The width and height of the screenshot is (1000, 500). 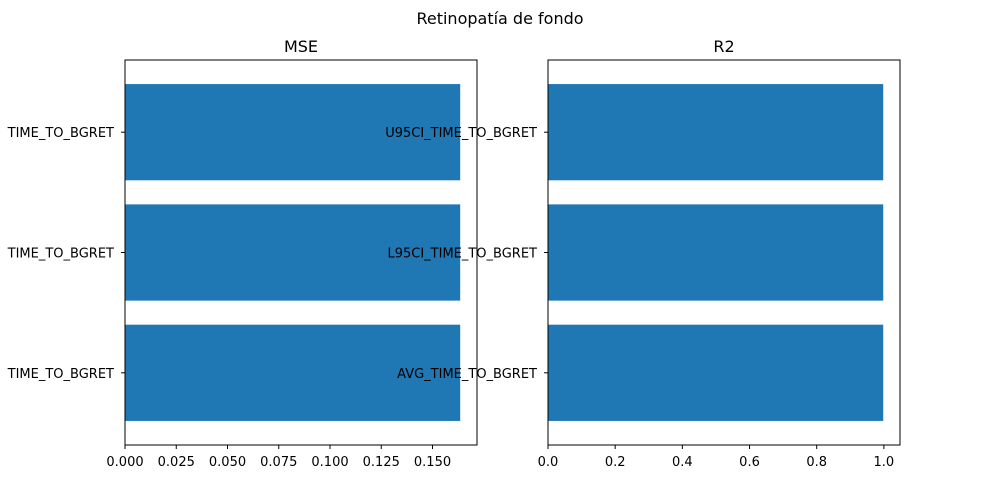 What do you see at coordinates (723, 46) in the screenshot?
I see `chart-title: R2` at bounding box center [723, 46].